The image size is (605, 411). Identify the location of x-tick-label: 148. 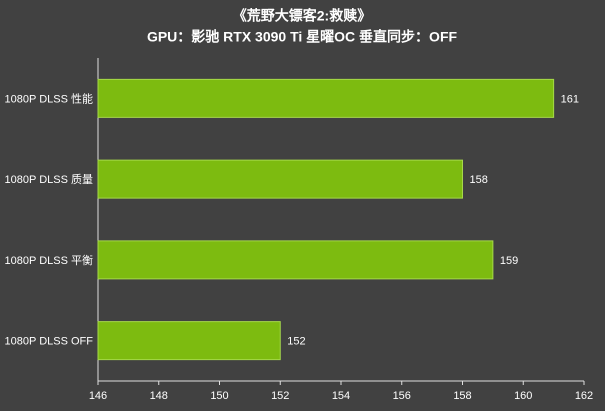
(159, 396).